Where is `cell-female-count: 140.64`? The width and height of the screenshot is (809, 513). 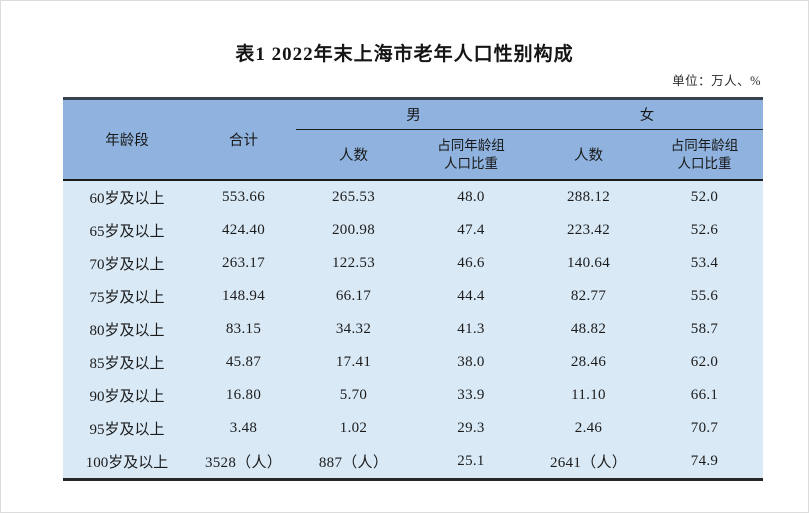 cell-female-count: 140.64 is located at coordinates (588, 263).